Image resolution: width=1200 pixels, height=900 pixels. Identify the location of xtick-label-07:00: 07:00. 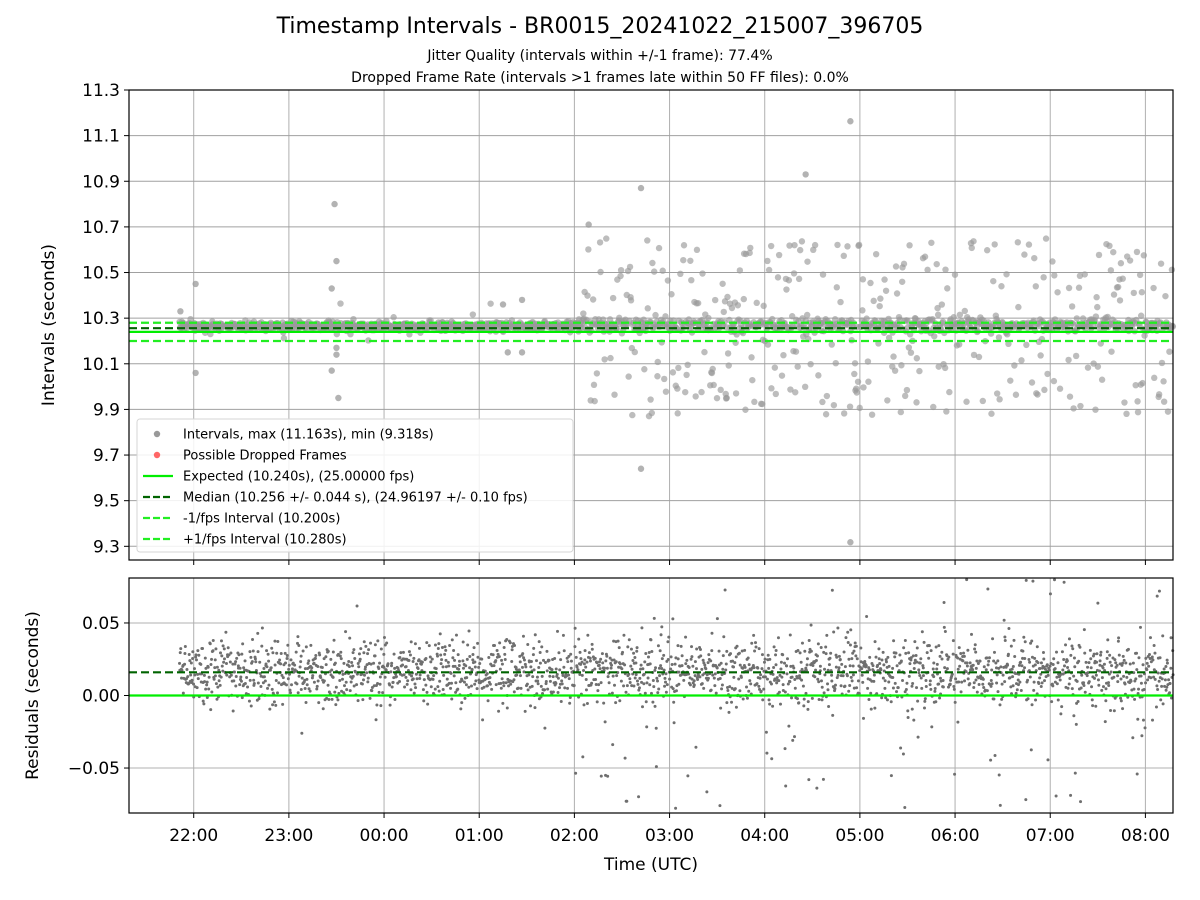
(1050, 836).